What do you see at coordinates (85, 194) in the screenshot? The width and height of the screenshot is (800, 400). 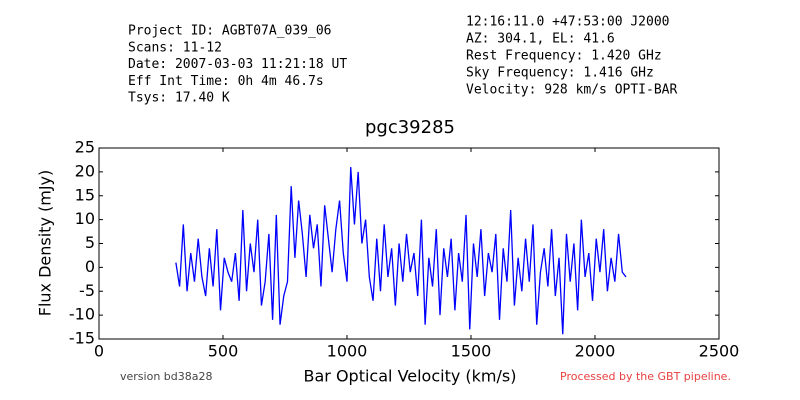 I see `y-tick-label: 15` at bounding box center [85, 194].